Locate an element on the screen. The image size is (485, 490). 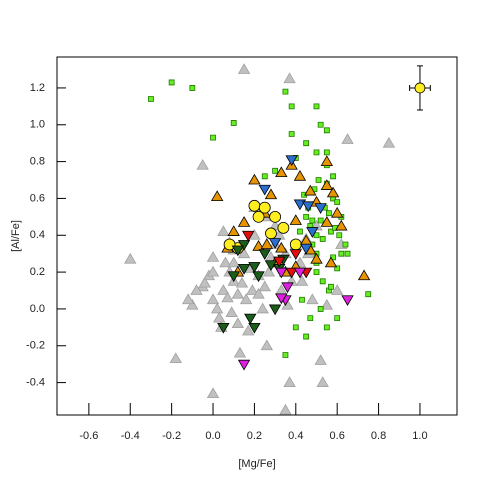
error-point is located at coordinates (420, 88).